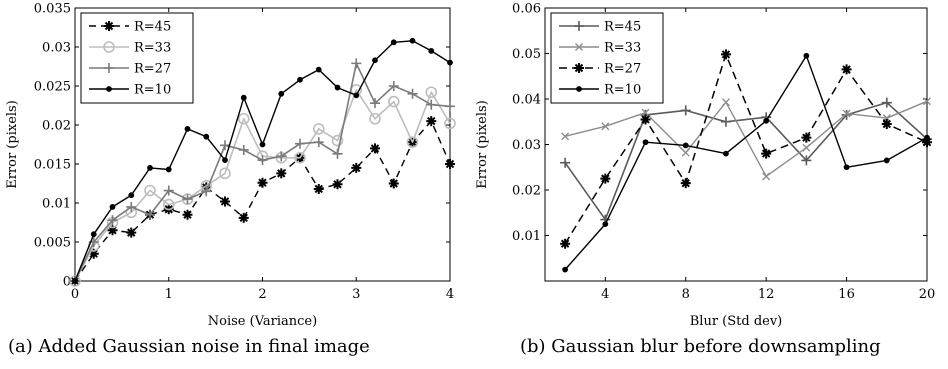 This screenshot has height=369, width=948. I want to click on x-tick-label: 3, so click(356, 294).